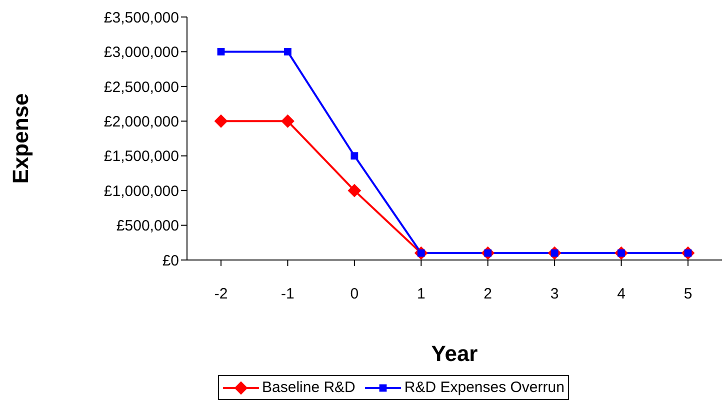 This screenshot has width=726, height=408. Describe the element at coordinates (454, 353) in the screenshot. I see `x-axis-title: Year` at that location.